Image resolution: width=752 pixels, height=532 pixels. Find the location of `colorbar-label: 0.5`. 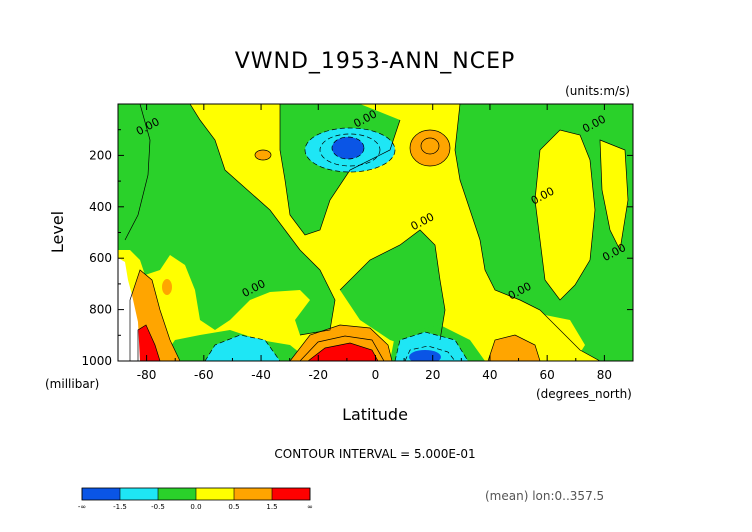

colorbar-label: 0.5 is located at coordinates (233, 507).